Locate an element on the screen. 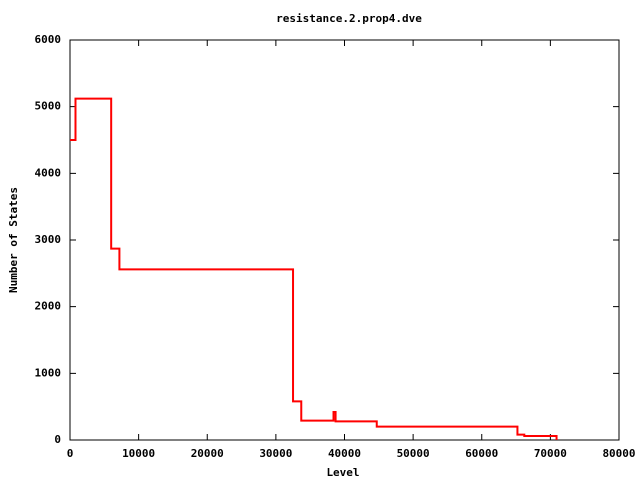 The image size is (640, 480). x-tick-label: 80000 is located at coordinates (618, 453).